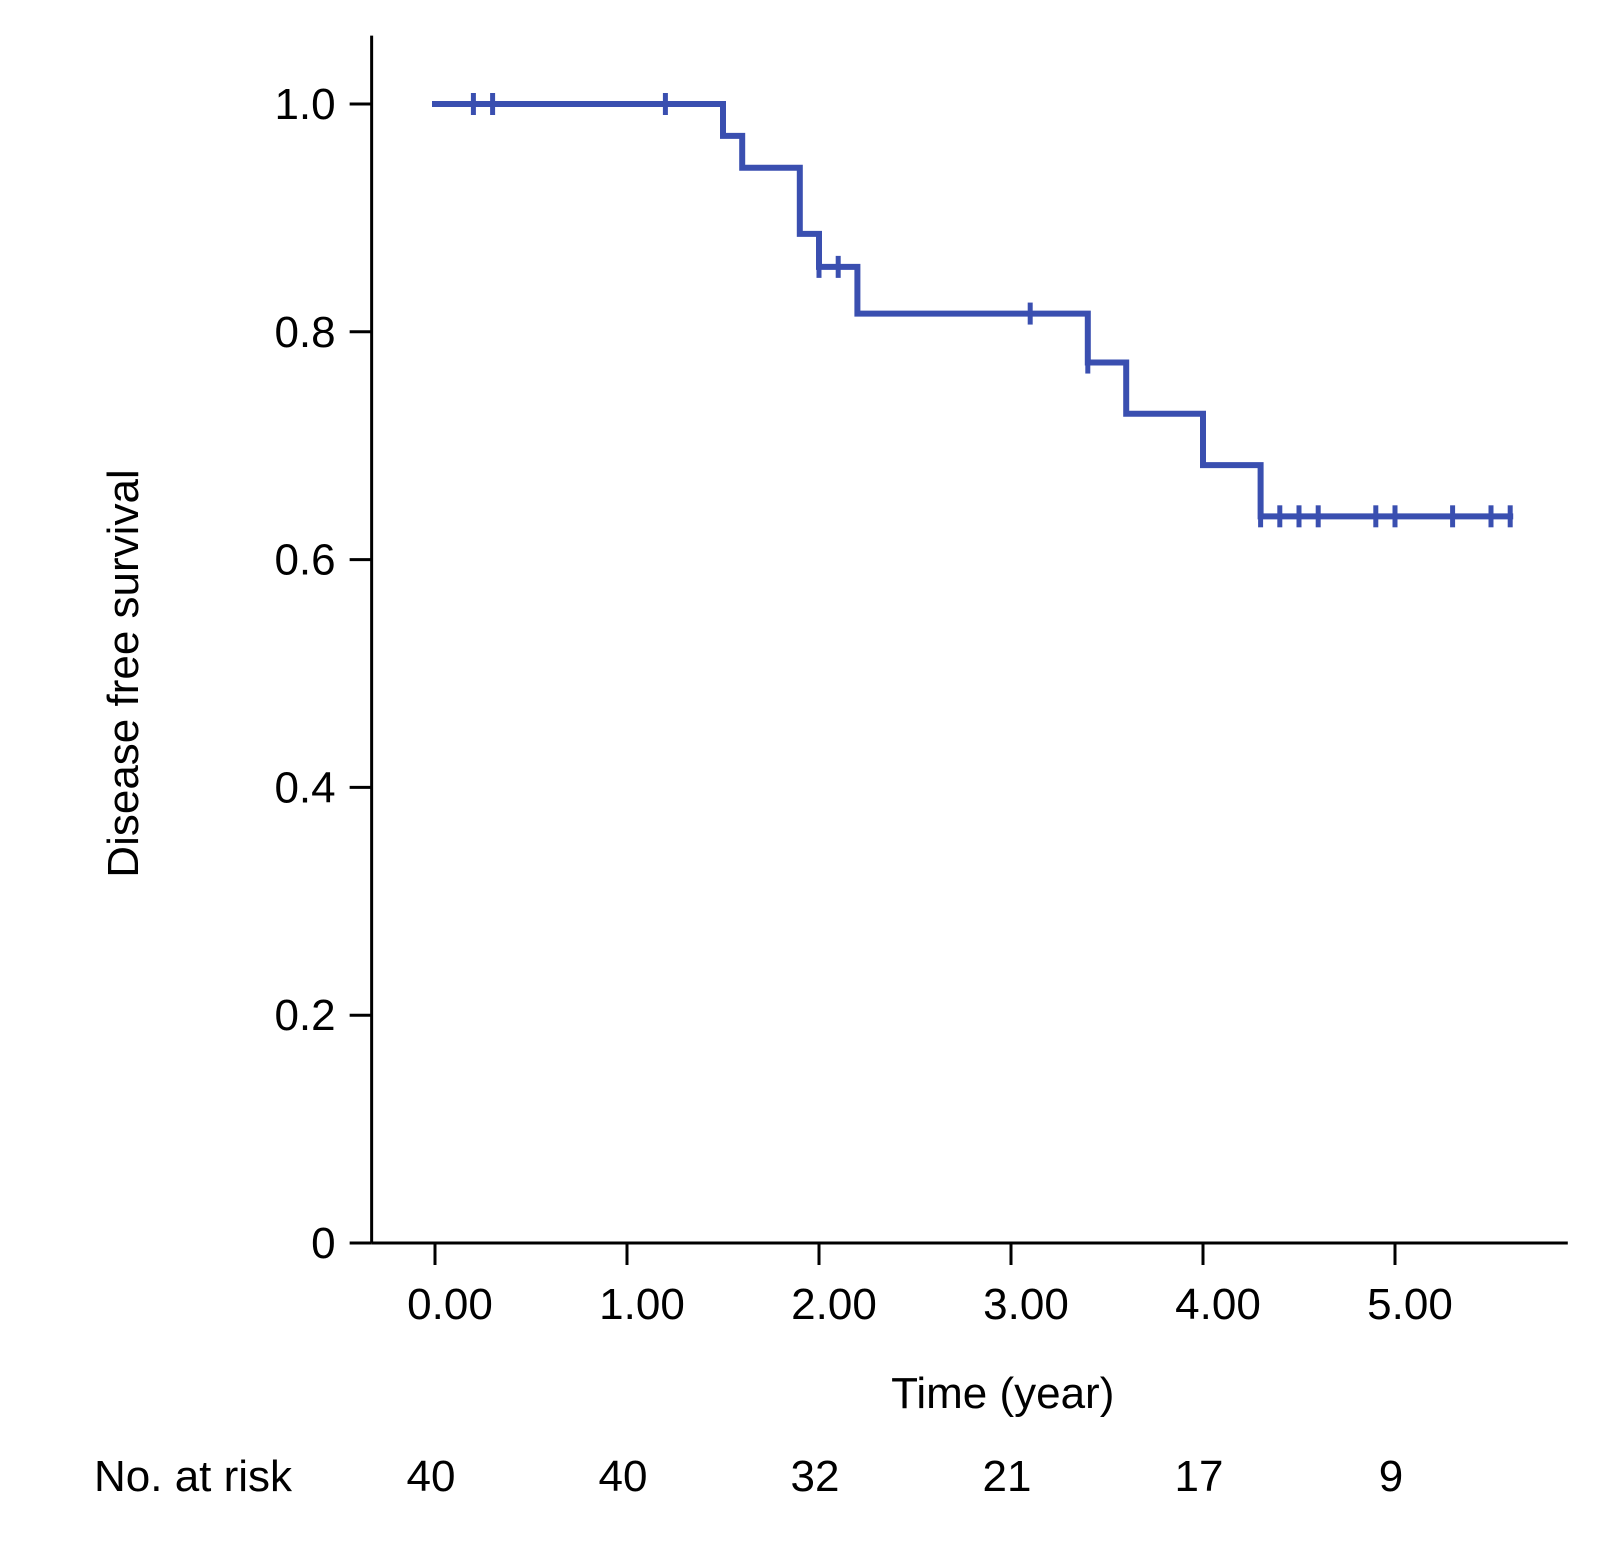 This screenshot has height=1559, width=1615. What do you see at coordinates (304, 104) in the screenshot?
I see `y-tick-label: 1.0` at bounding box center [304, 104].